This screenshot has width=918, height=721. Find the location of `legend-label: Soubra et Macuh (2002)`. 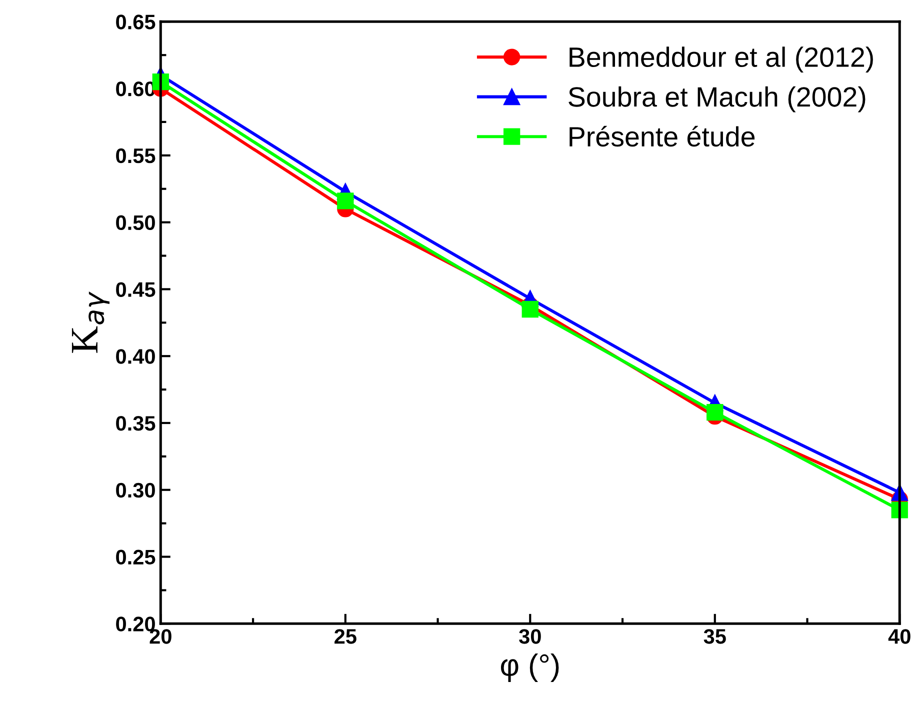

legend-label: Soubra et Macuh (2002) is located at coordinates (717, 99).